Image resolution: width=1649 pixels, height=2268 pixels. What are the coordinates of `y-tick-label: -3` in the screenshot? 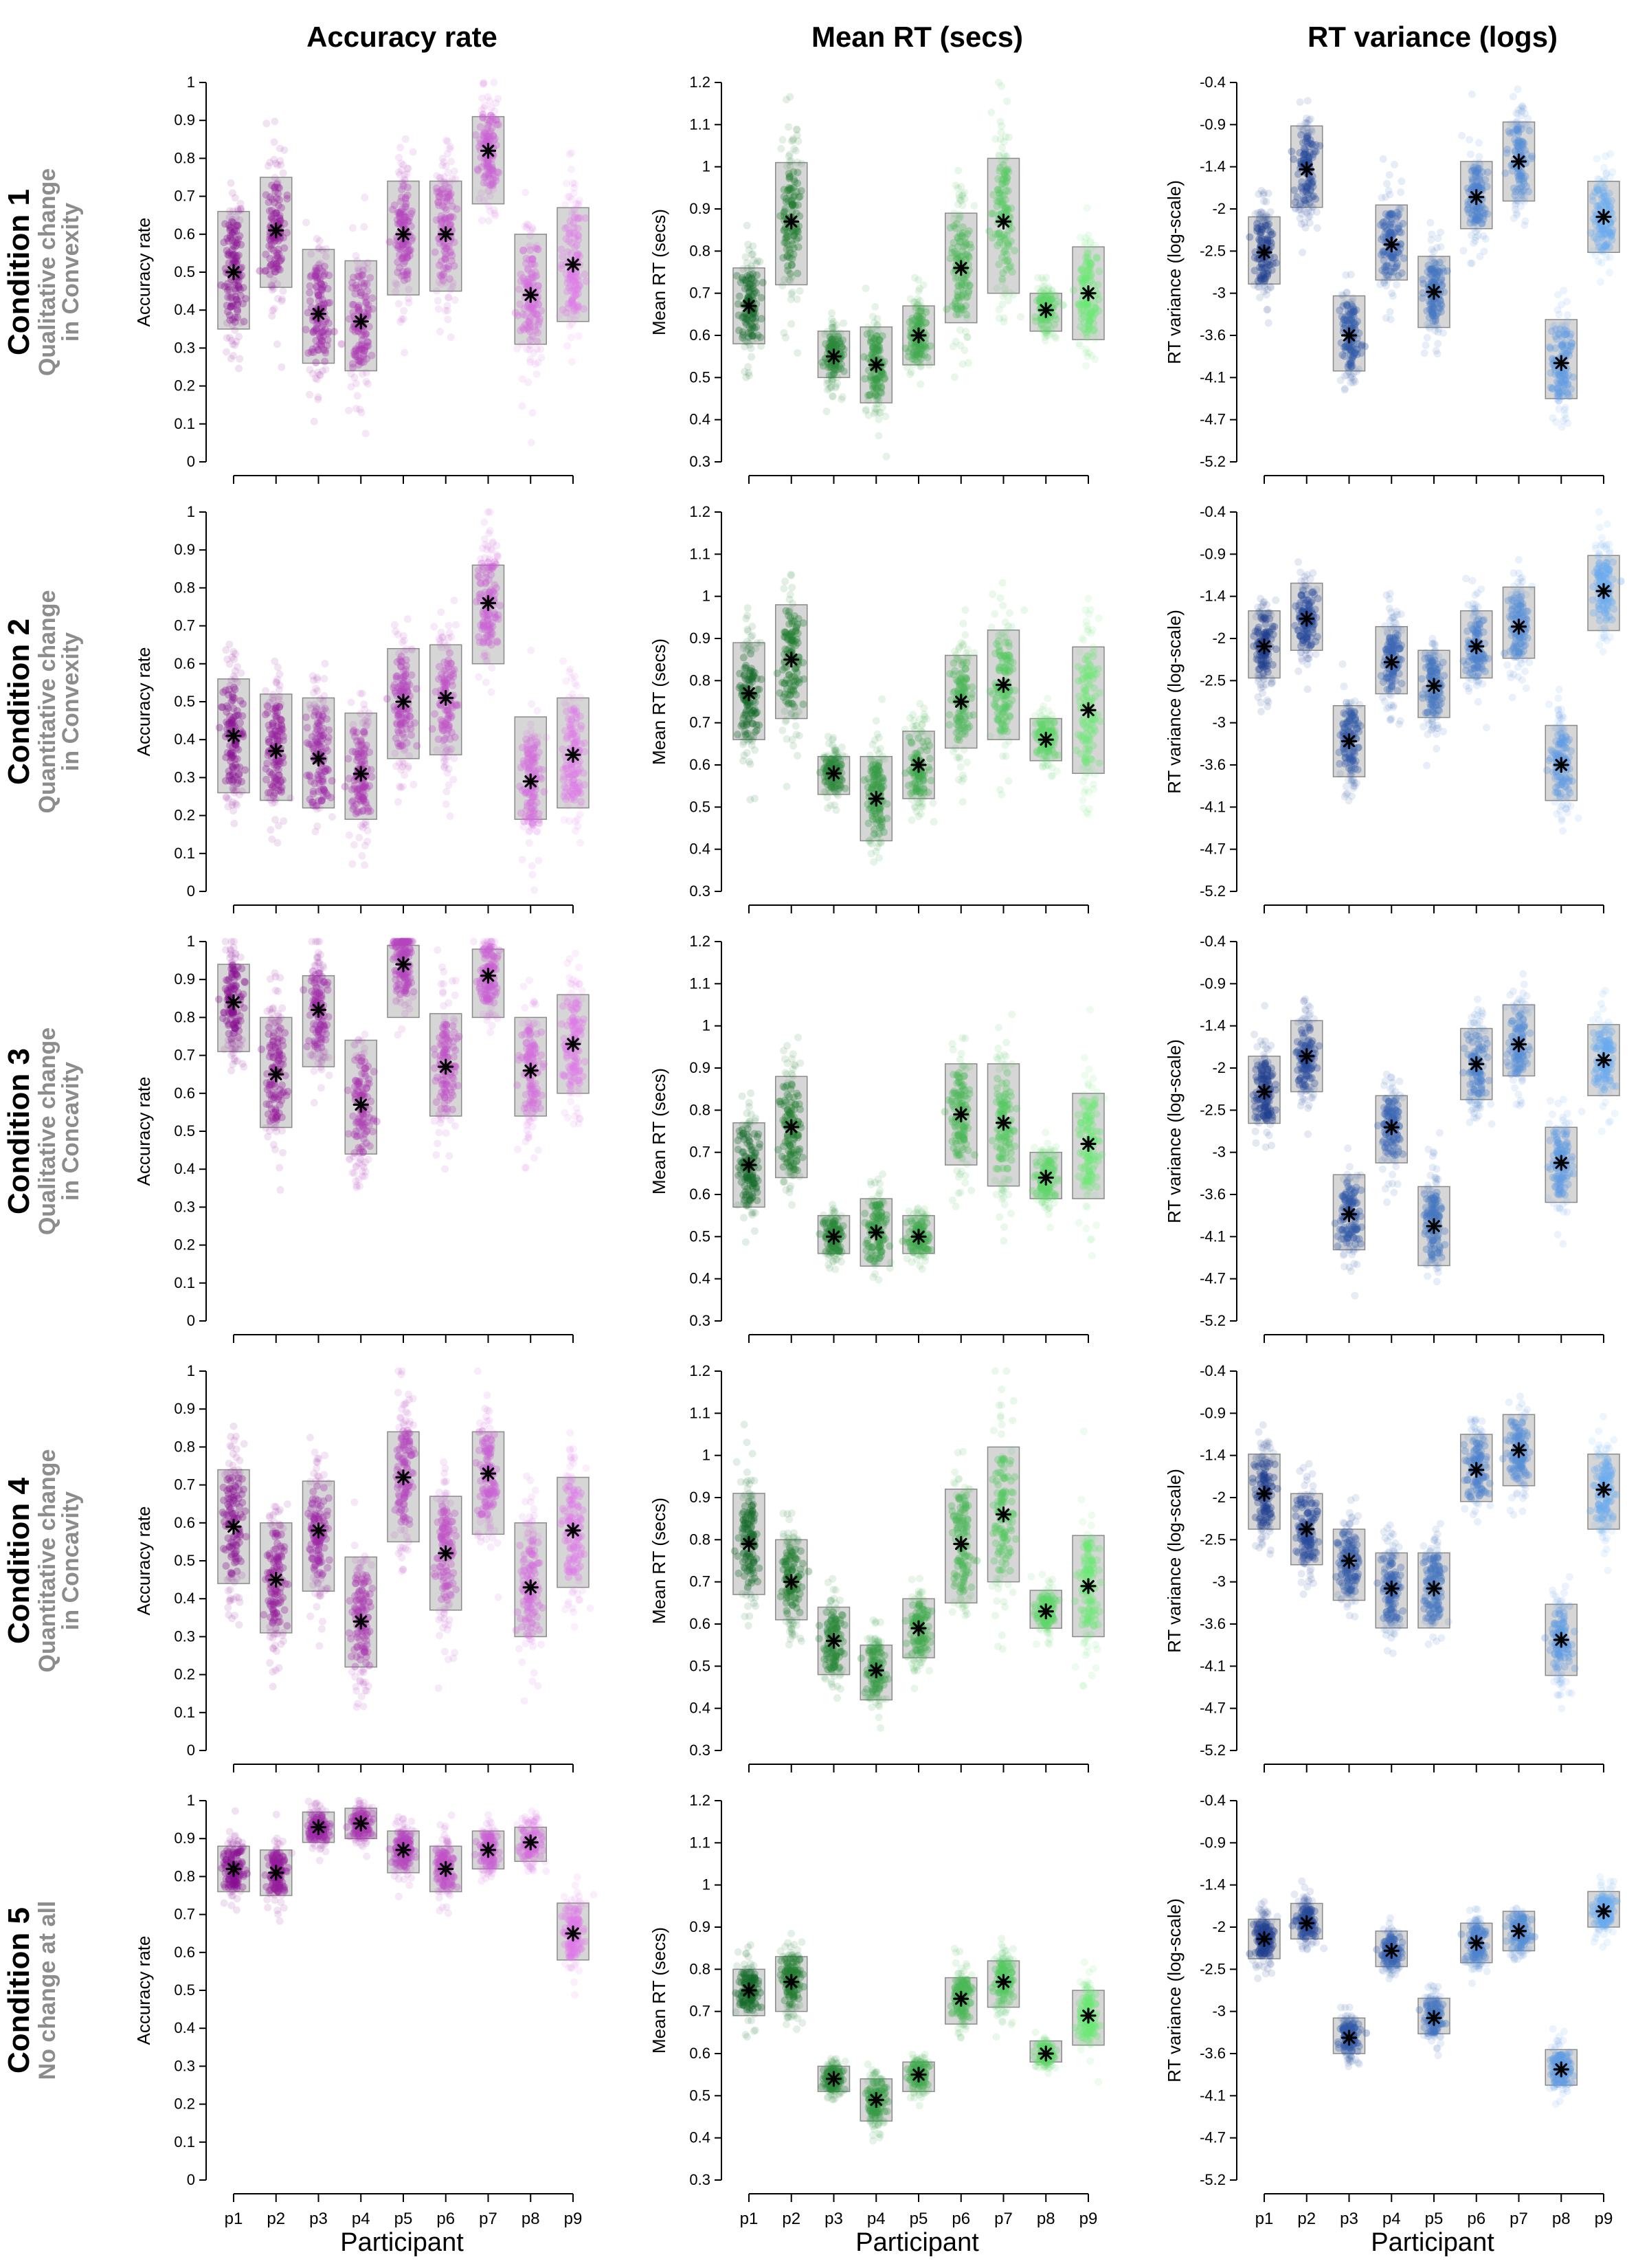 It's located at (1219, 723).